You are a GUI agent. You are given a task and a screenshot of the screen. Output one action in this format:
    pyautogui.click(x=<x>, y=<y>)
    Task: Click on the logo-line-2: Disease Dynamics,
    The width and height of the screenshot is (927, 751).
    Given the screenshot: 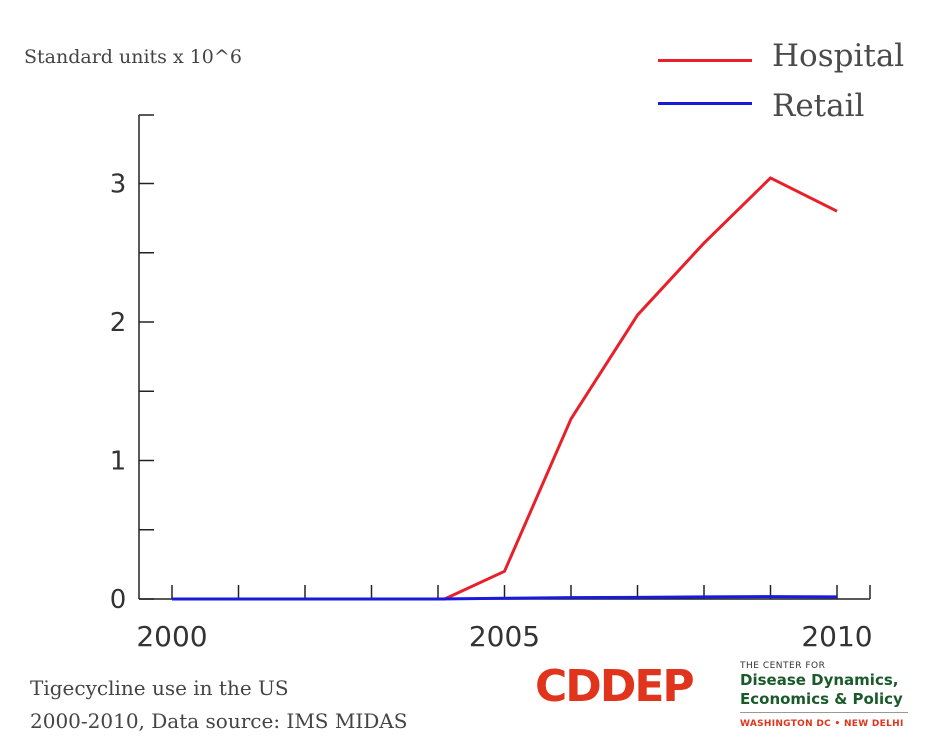 What is the action you would take?
    pyautogui.click(x=819, y=680)
    